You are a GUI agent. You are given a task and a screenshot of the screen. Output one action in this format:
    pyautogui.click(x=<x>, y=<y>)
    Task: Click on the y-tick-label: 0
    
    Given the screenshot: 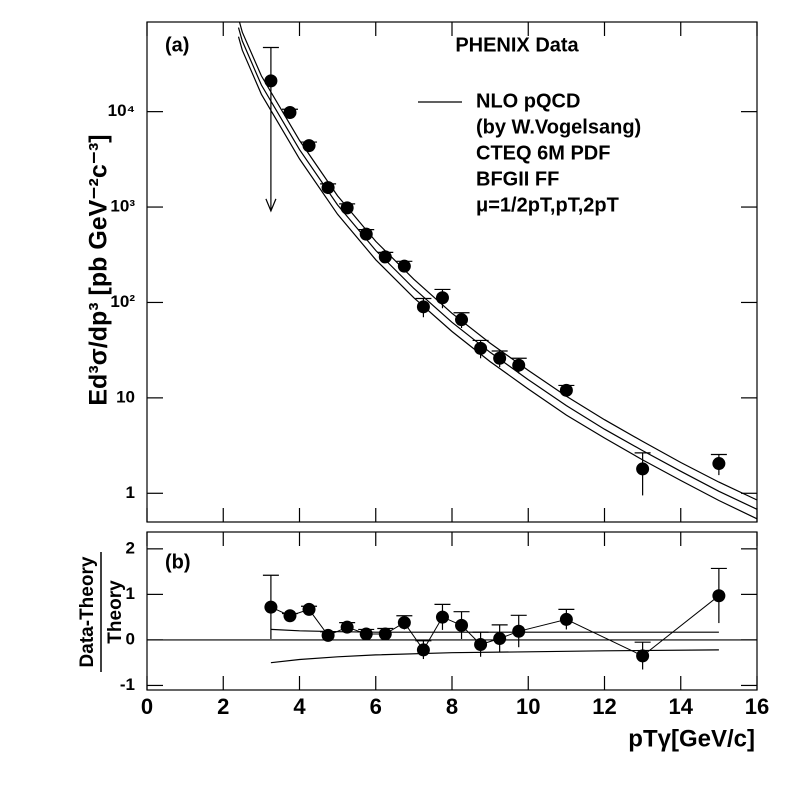 What is the action you would take?
    pyautogui.click(x=130, y=638)
    